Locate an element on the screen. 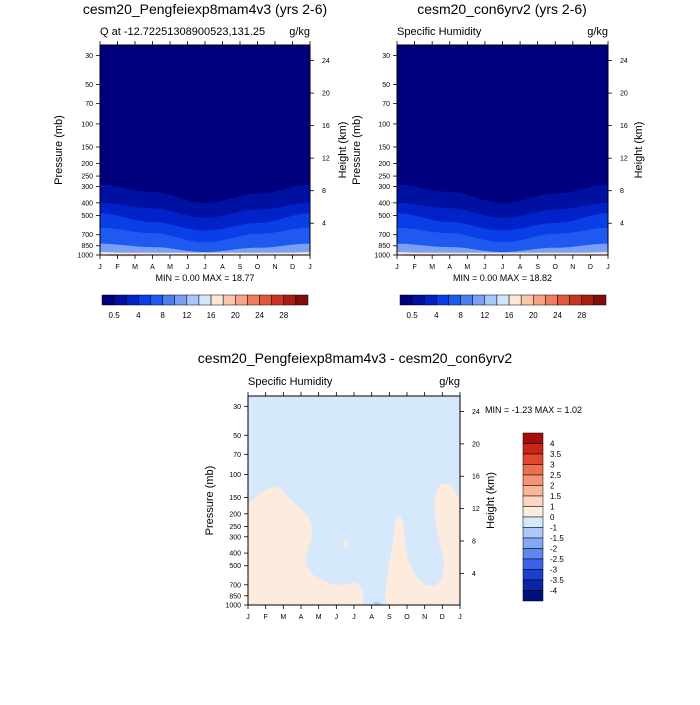  pressure-tick-label: 700 is located at coordinates (384, 235).